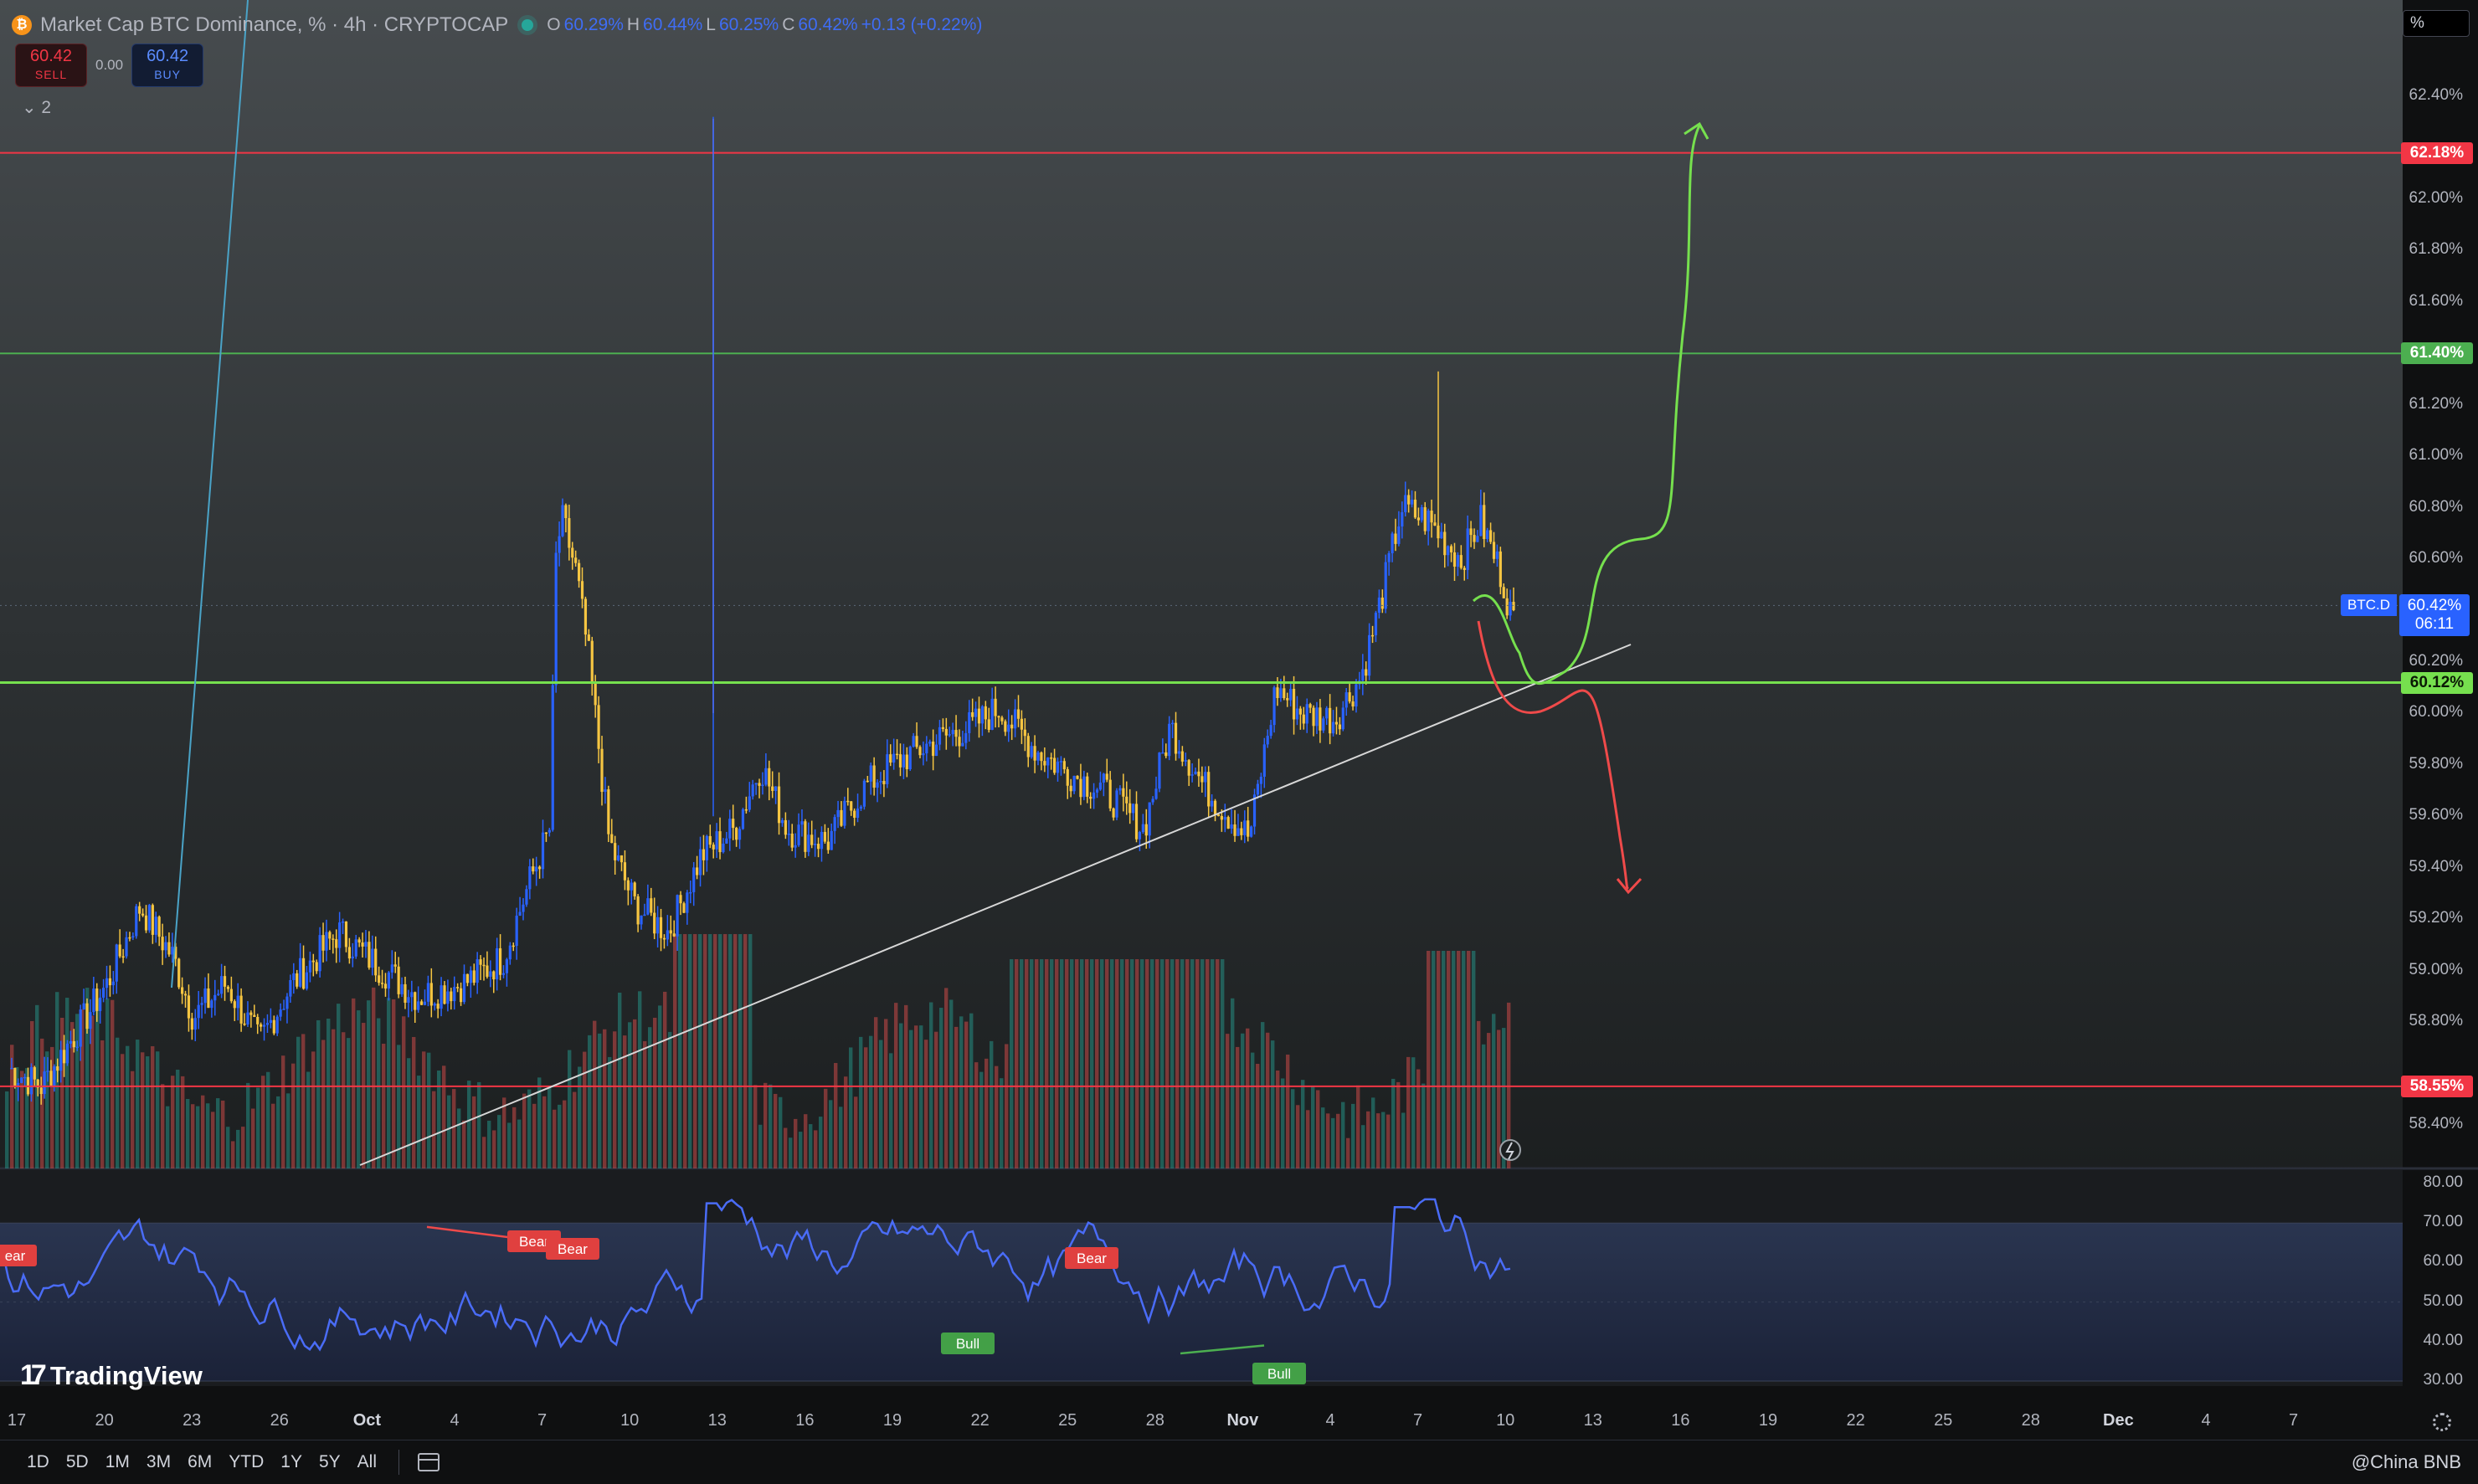 The image size is (2478, 1484). I want to click on range-all: All, so click(367, 1461).